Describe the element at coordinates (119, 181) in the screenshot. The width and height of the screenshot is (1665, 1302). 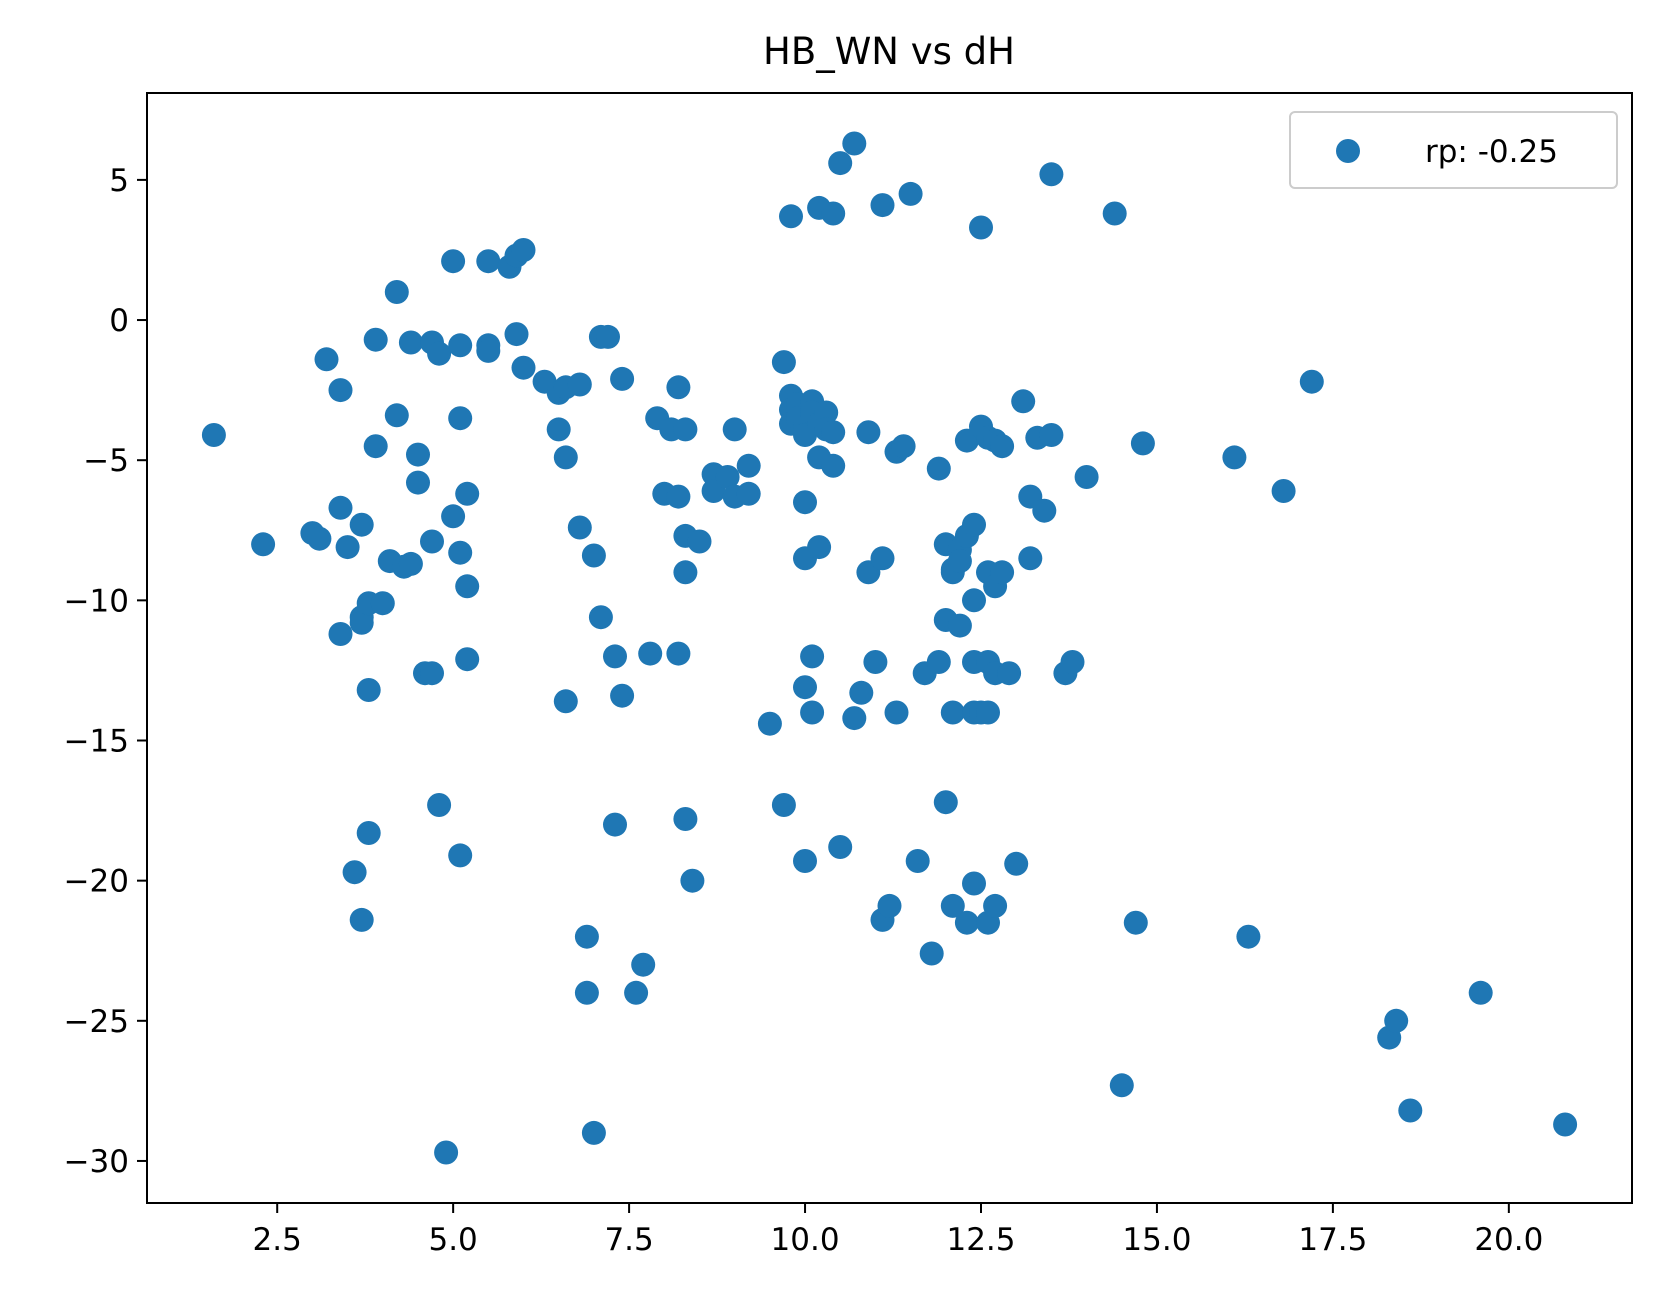
I see `y-tick-label: 5` at that location.